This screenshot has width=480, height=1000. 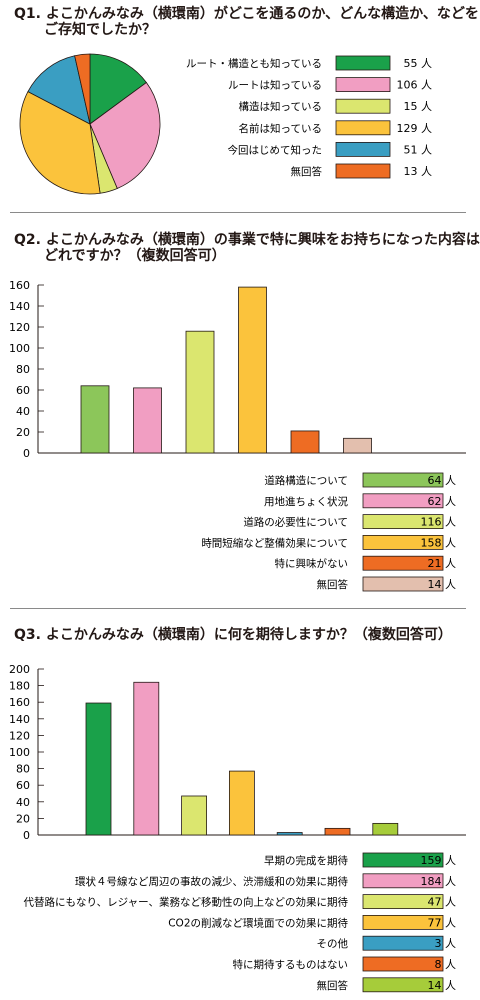 What do you see at coordinates (439, 542) in the screenshot?
I see `legend-value: 158 人` at bounding box center [439, 542].